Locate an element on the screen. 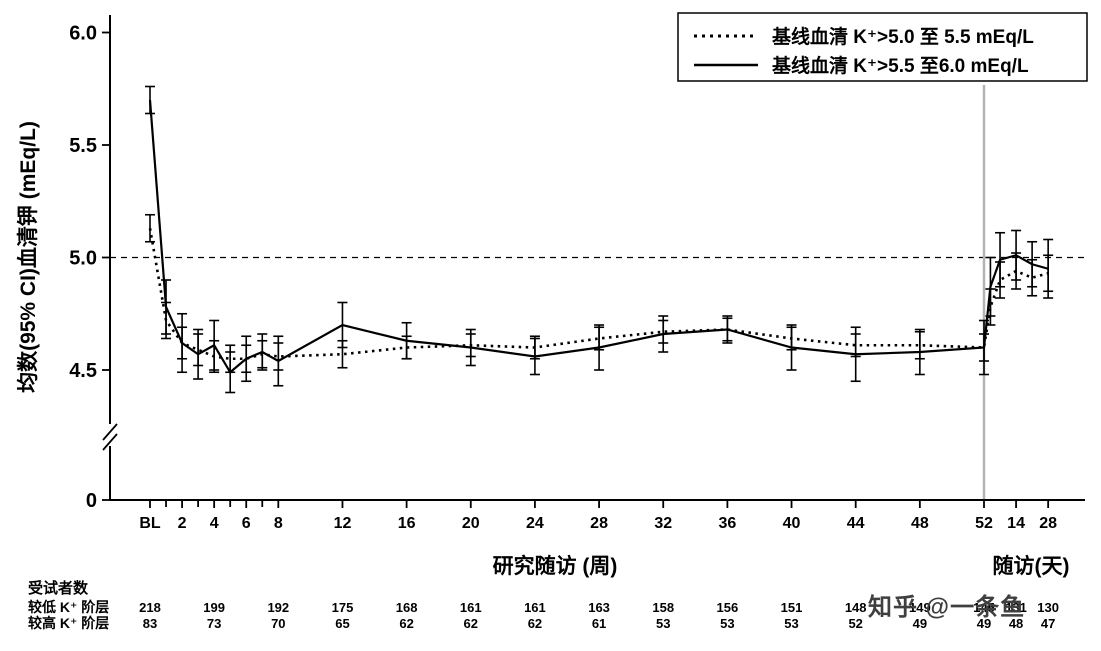 This screenshot has width=1101, height=651. axis-break-mask is located at coordinates (110, 435).